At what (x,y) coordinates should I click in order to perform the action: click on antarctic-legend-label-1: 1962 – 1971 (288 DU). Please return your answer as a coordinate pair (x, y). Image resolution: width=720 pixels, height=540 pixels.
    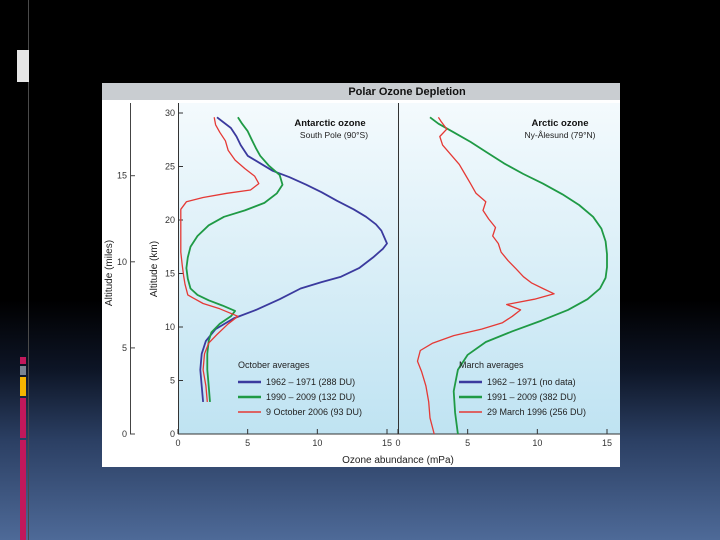
    Looking at the image, I should click on (310, 382).